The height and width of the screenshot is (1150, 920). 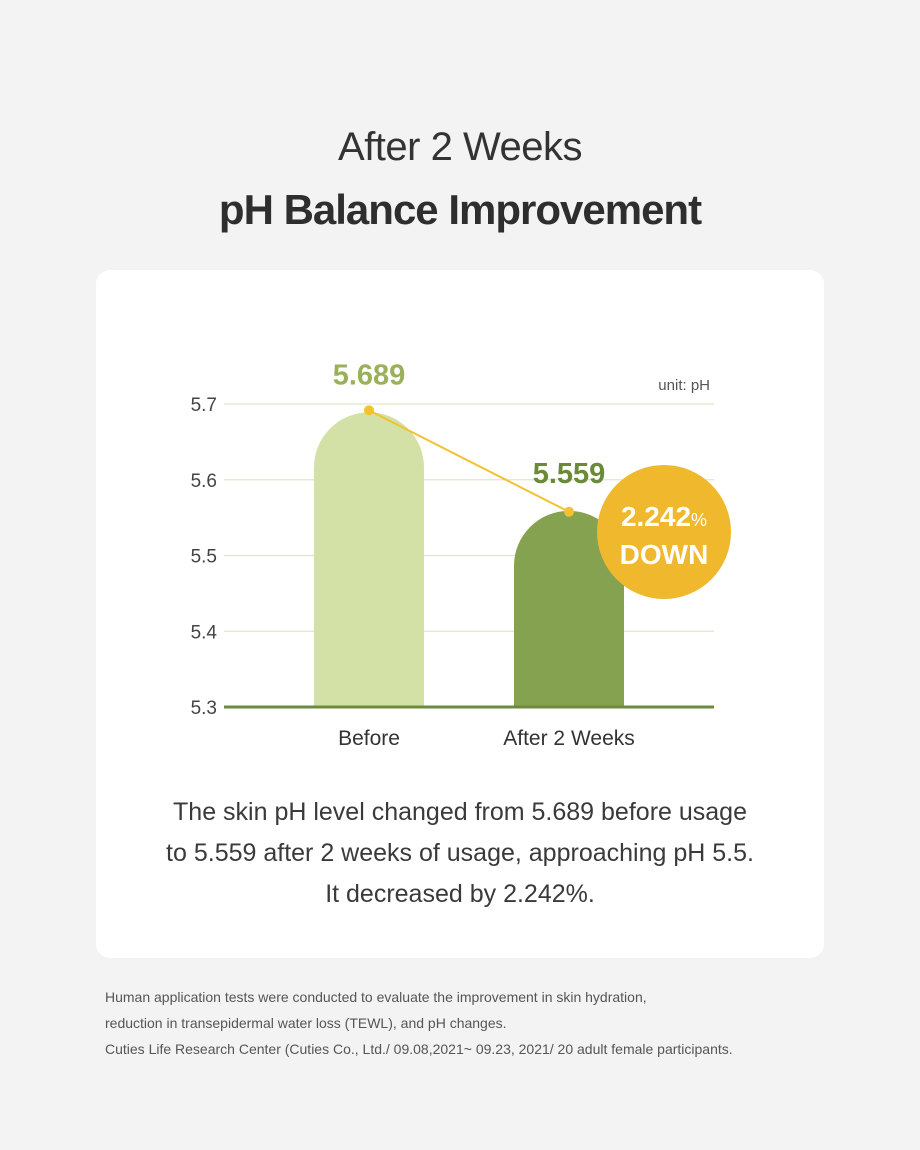 What do you see at coordinates (569, 608) in the screenshot?
I see `bar-after` at bounding box center [569, 608].